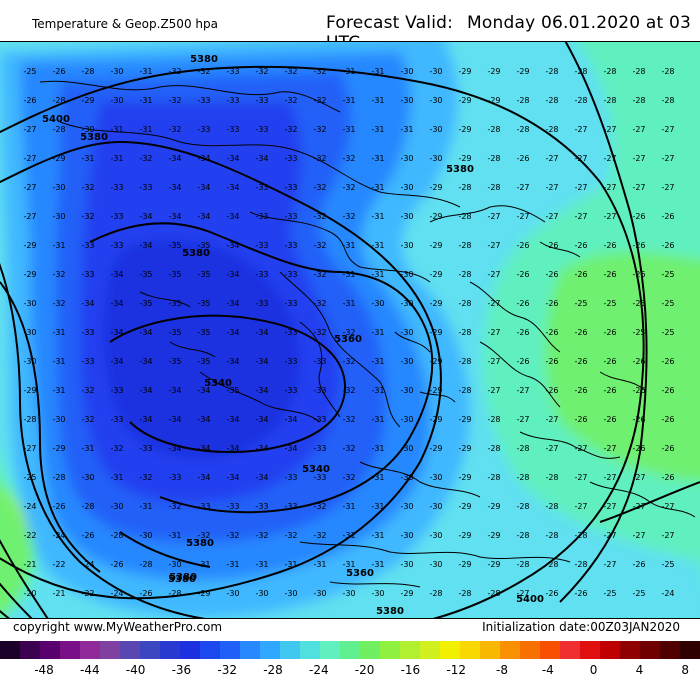 The image size is (700, 700). I want to click on contour-label: 5360, so click(348, 339).